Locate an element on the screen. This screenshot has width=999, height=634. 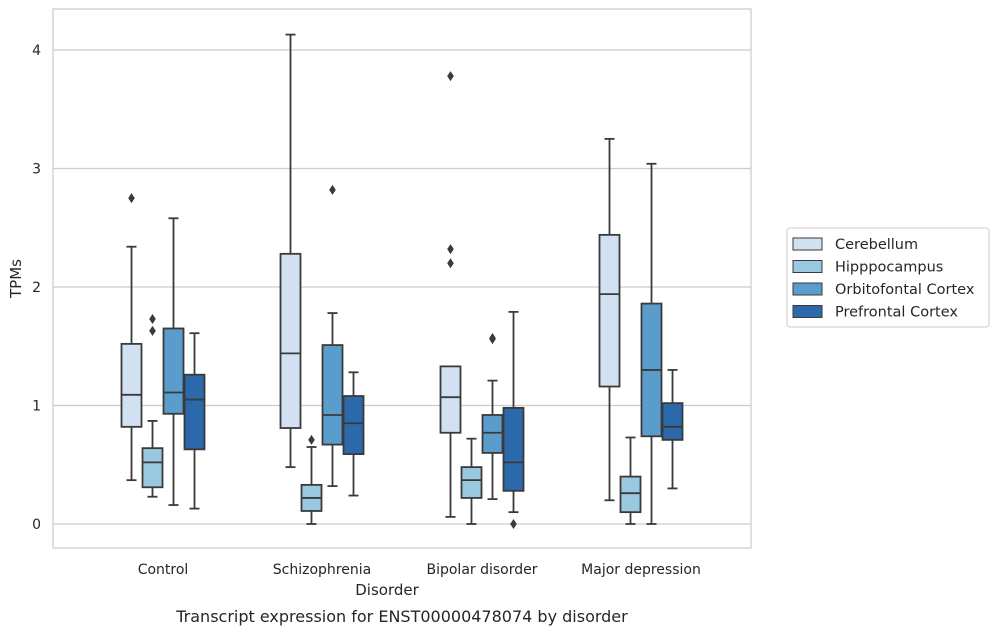
x-tick-label: Schizophrenia is located at coordinates (322, 570).